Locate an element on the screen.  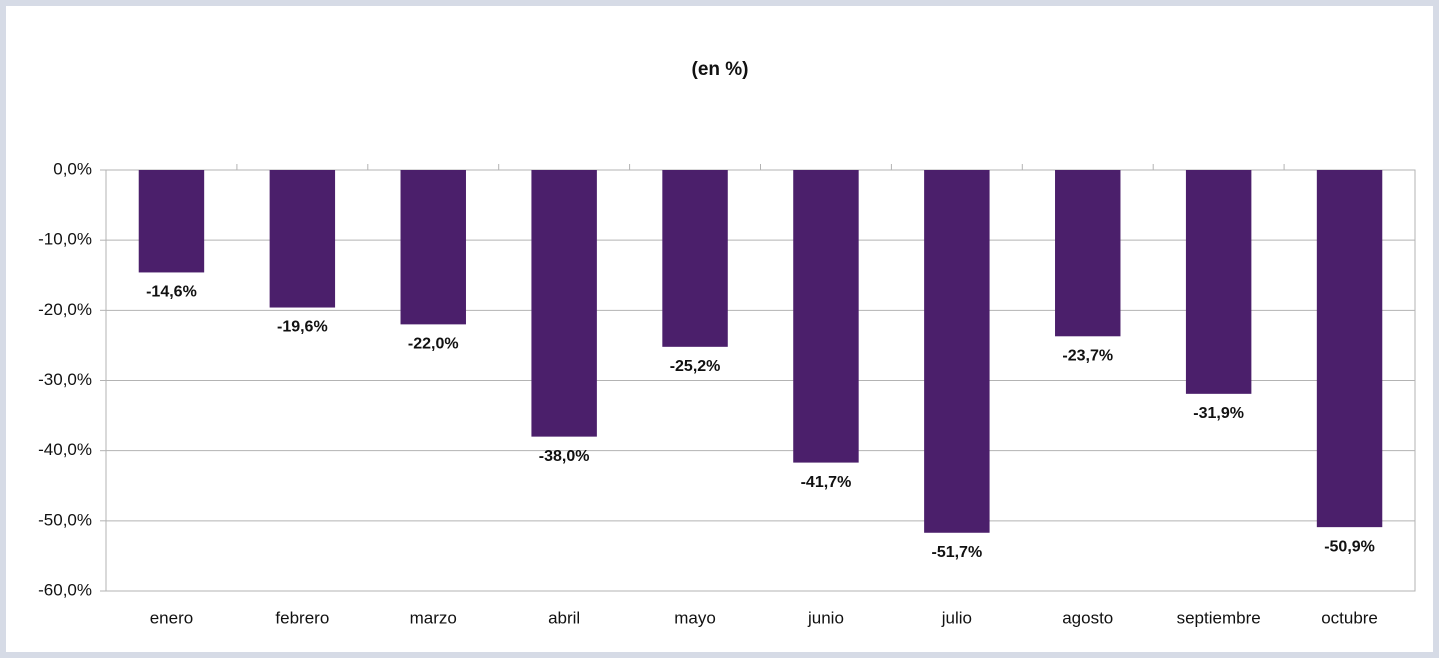
chart-title: (en %) is located at coordinates (720, 69).